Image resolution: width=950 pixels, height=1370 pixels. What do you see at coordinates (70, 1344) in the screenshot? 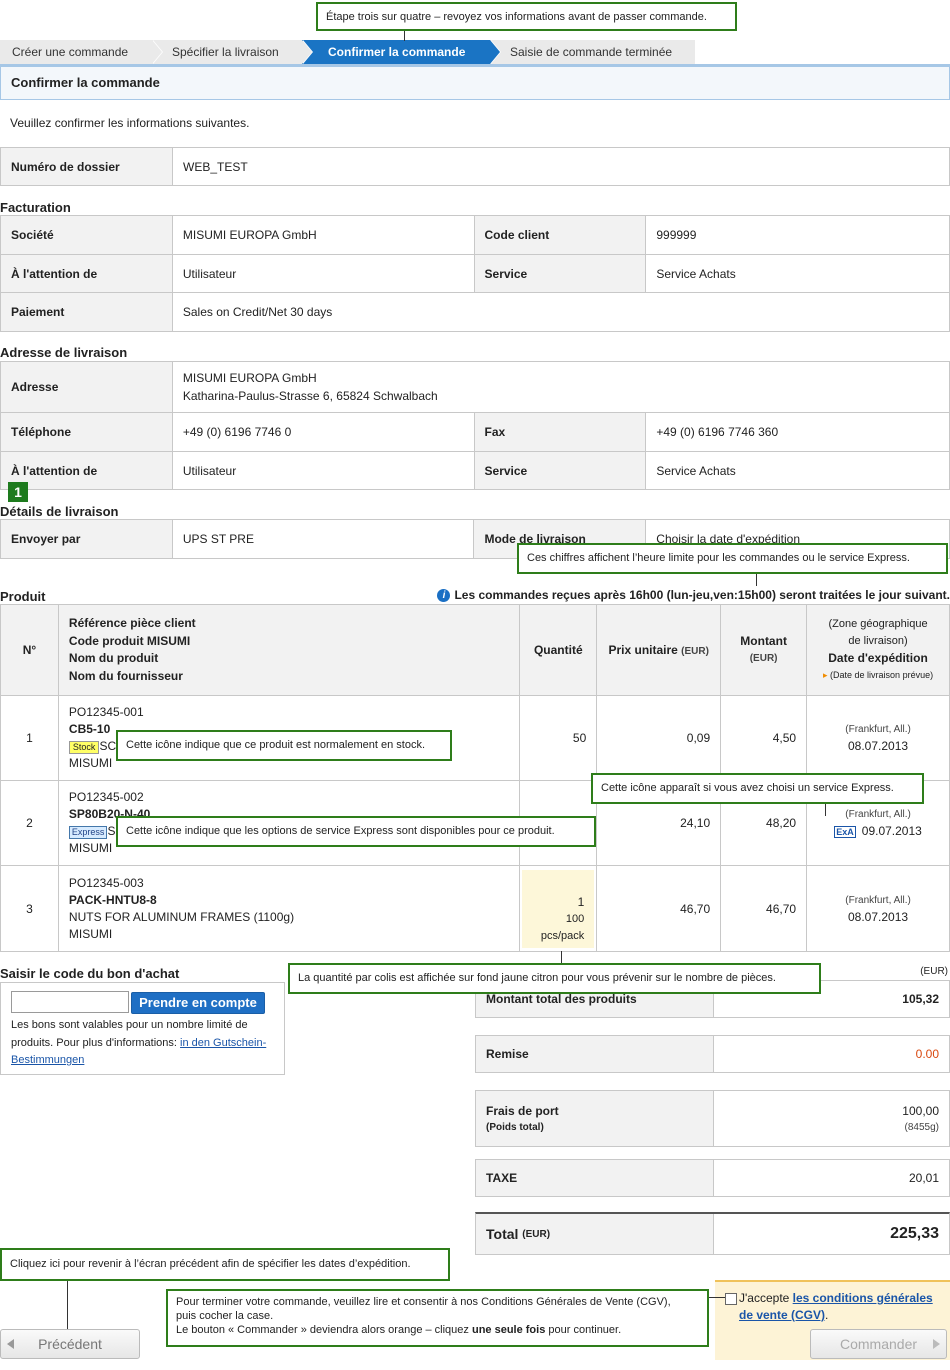
I see `previous-button: Précédent` at bounding box center [70, 1344].